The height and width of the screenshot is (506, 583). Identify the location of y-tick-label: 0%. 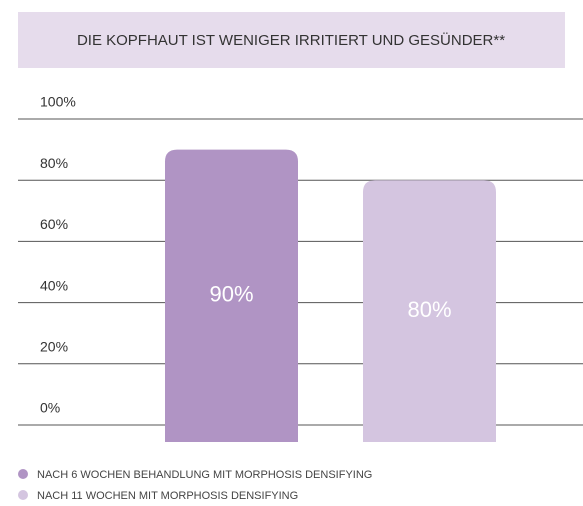
(50, 408).